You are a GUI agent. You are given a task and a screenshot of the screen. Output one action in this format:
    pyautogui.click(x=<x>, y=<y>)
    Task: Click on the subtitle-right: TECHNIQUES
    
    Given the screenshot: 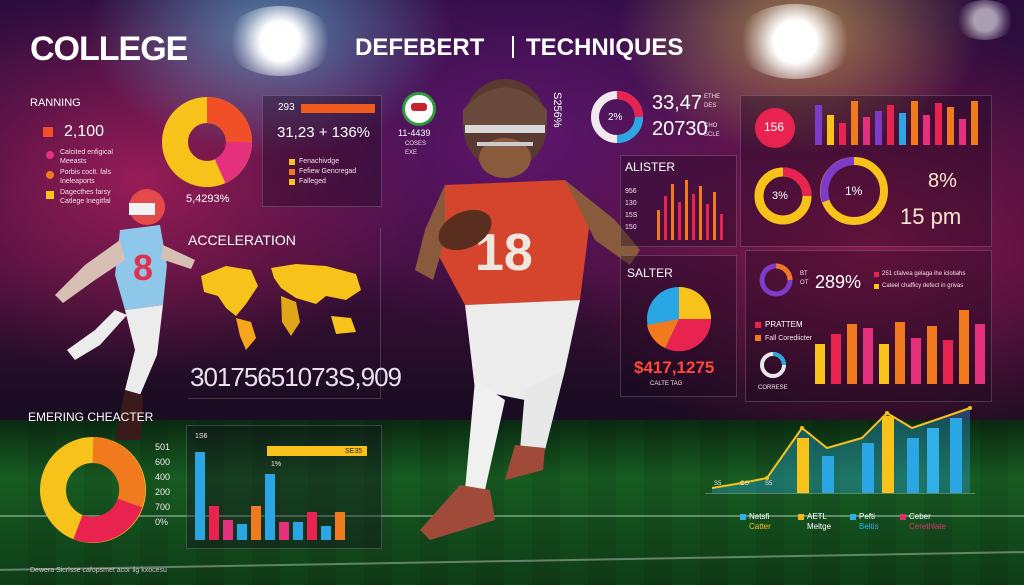 What is the action you would take?
    pyautogui.click(x=605, y=47)
    